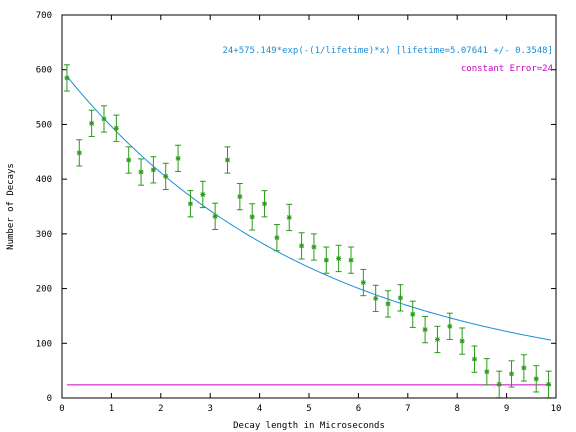 This screenshot has width=576, height=432. Describe the element at coordinates (11, 206) in the screenshot. I see `y-axis-label: Number of Decays` at that location.